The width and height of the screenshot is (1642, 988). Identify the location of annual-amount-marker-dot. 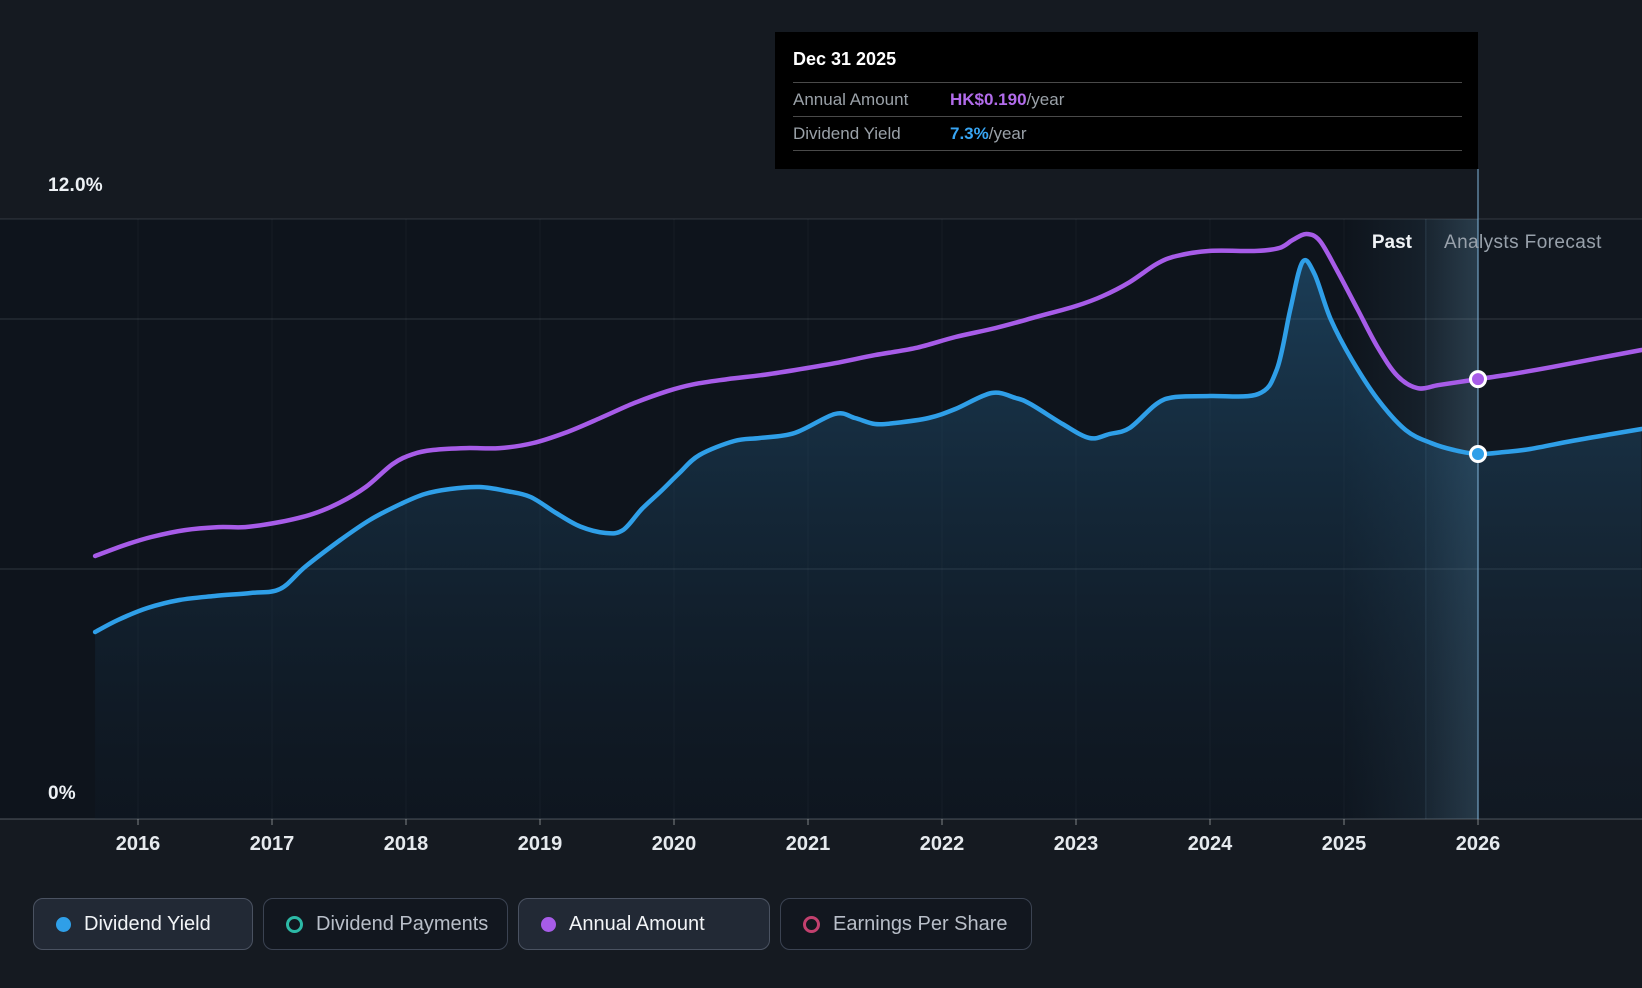
(1478, 379).